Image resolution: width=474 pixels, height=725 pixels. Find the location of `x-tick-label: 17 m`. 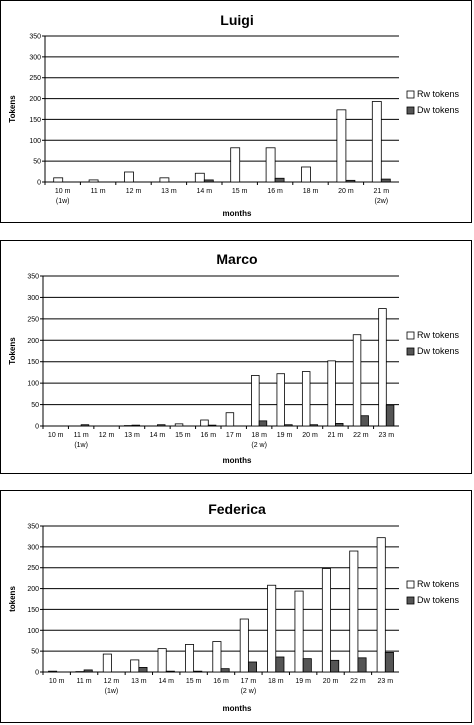

x-tick-label: 17 m is located at coordinates (249, 681).